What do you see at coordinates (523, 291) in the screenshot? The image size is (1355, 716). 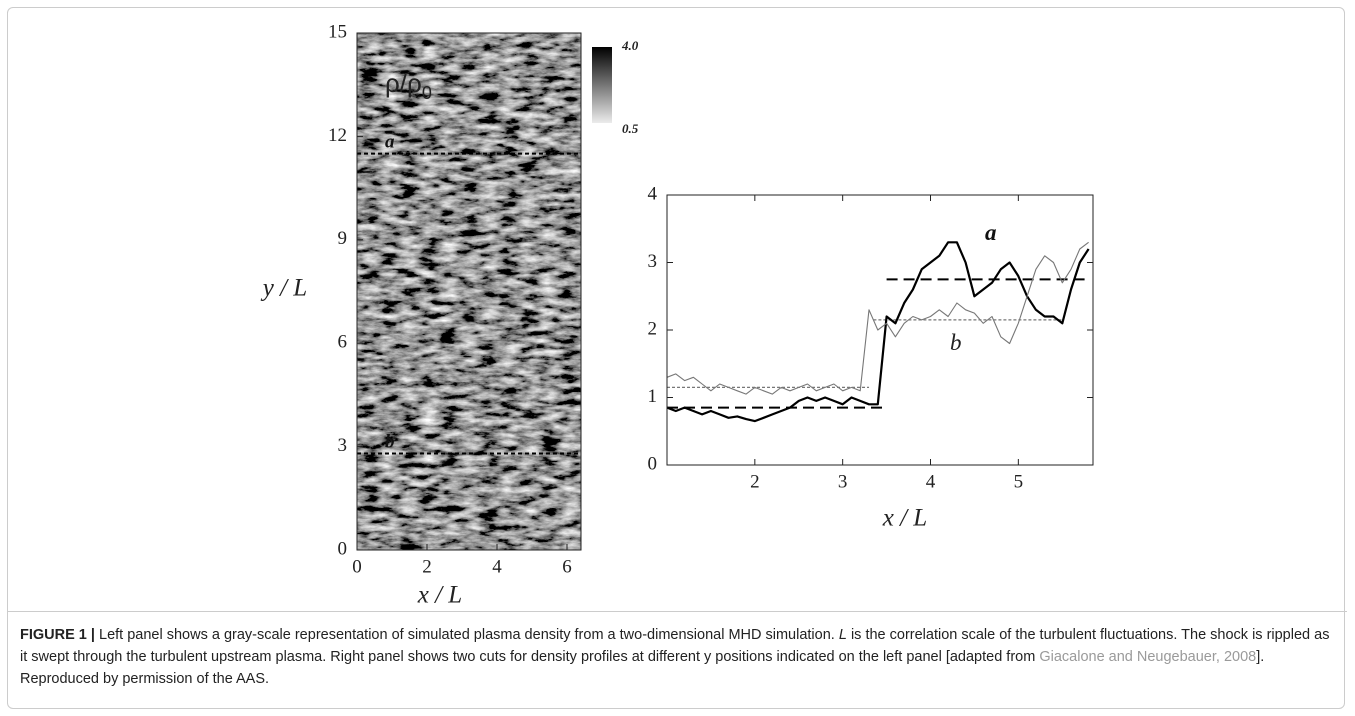 I see `downstream-region` at bounding box center [523, 291].